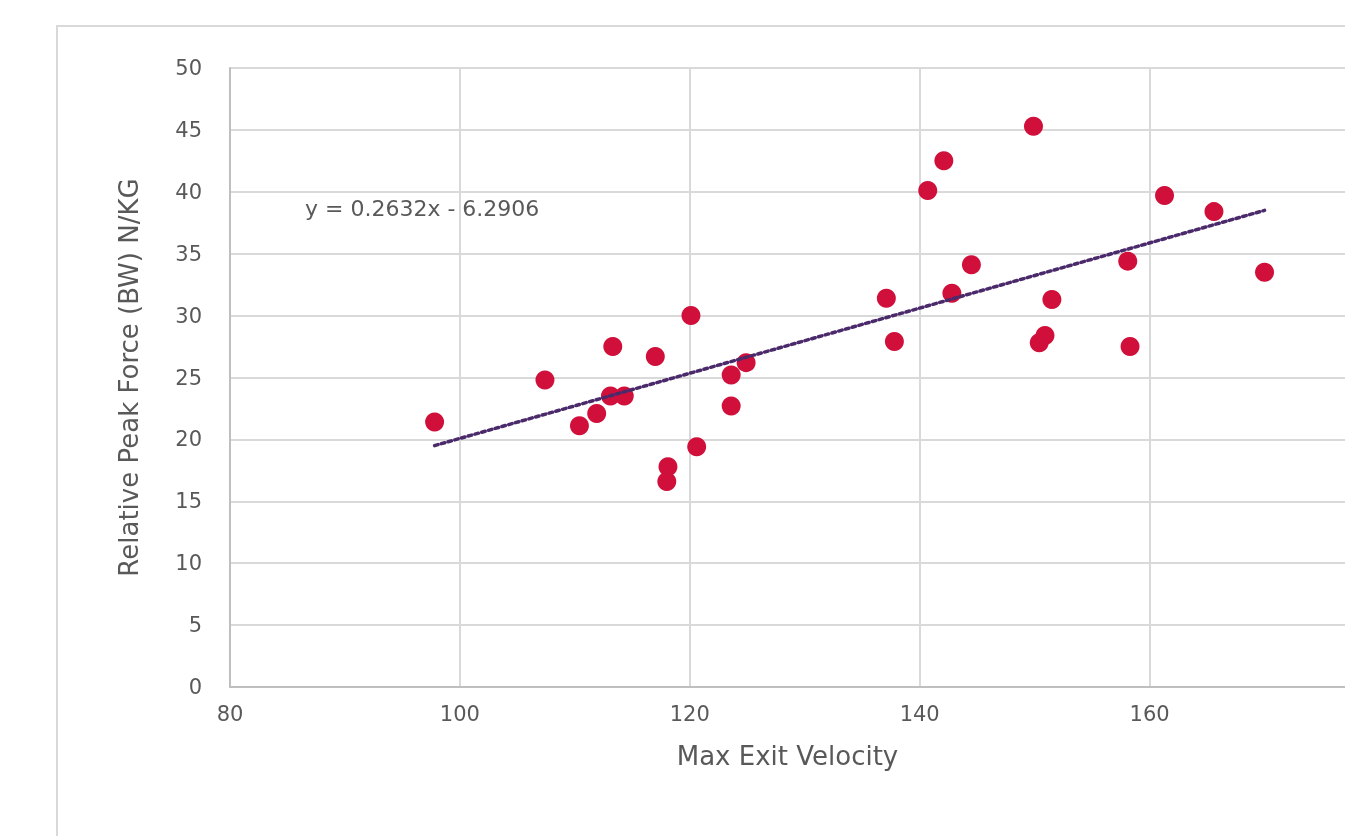 The image size is (1345, 836). I want to click on x-tick-label: 160, so click(1149, 713).